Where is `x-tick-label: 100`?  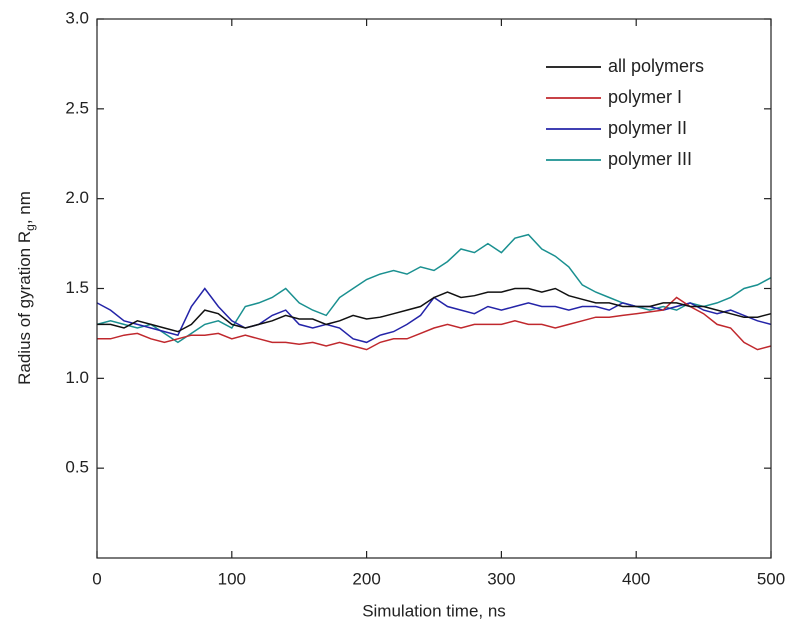 x-tick-label: 100 is located at coordinates (232, 578).